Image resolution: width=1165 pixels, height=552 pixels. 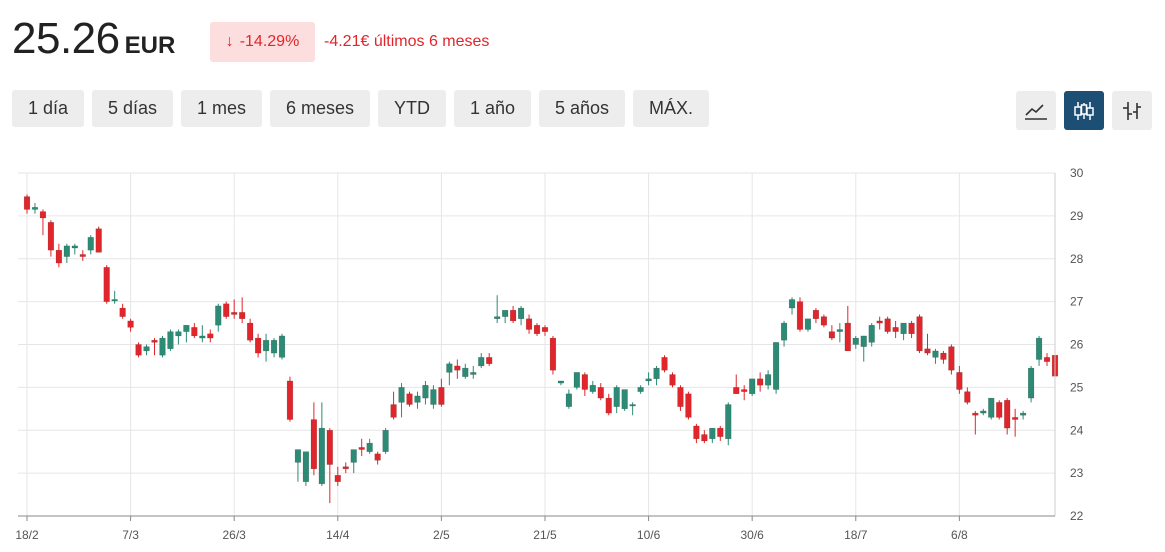 I want to click on change-badge: ↓ -14.29%, so click(x=262, y=42).